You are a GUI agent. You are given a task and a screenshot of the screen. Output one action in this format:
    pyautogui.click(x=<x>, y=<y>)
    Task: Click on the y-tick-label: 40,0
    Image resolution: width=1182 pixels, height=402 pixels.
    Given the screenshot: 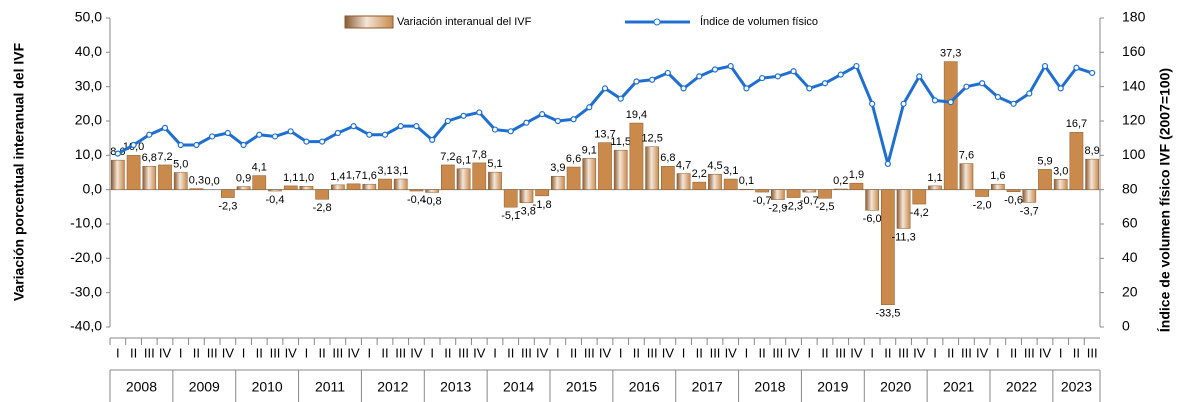 What is the action you would take?
    pyautogui.click(x=88, y=51)
    